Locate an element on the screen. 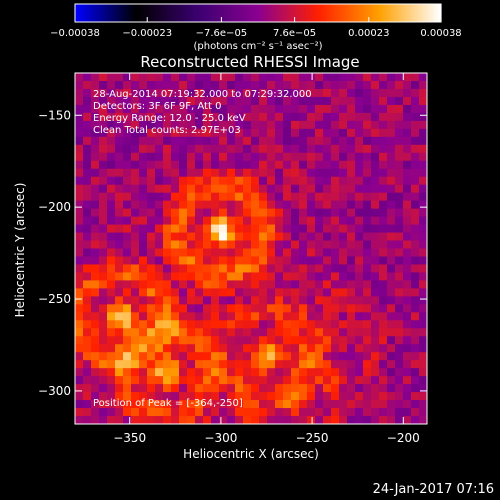 Image resolution: width=500 pixels, height=500 pixels. colorbar-tick-label: 0.00023 is located at coordinates (368, 33).